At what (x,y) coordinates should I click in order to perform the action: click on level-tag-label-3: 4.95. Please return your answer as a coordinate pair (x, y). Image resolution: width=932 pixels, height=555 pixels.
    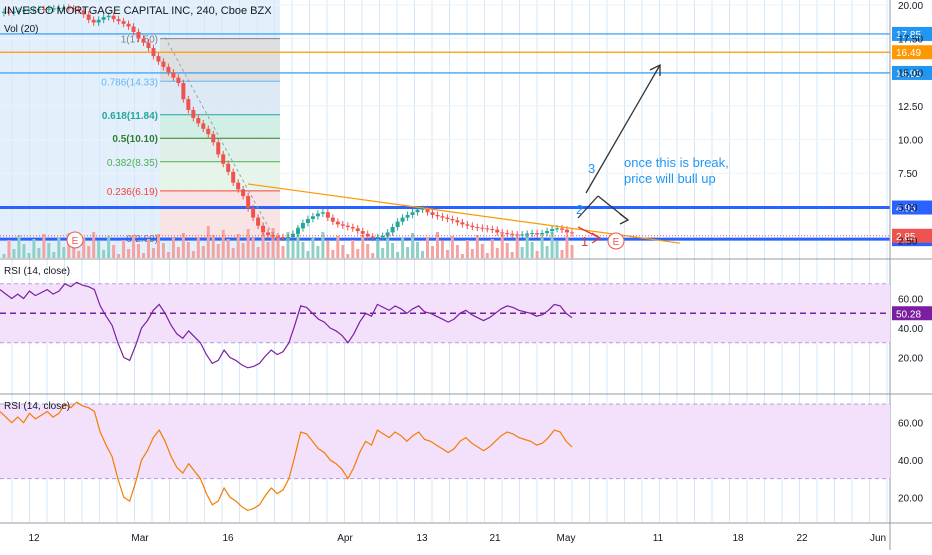
    Looking at the image, I should click on (906, 209).